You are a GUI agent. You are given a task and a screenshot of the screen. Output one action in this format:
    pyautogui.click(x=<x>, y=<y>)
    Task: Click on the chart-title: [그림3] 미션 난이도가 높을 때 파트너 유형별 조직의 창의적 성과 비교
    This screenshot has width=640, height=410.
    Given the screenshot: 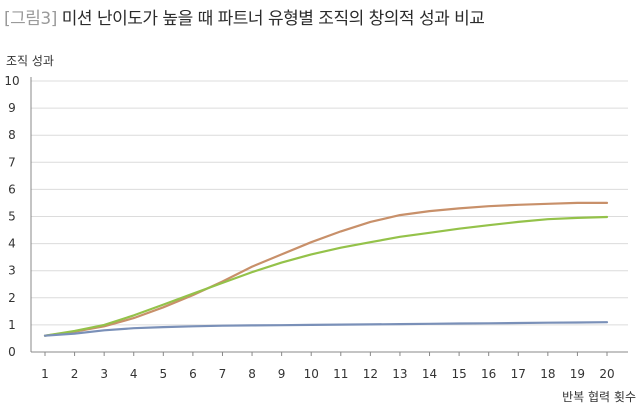 What is the action you would take?
    pyautogui.click(x=244, y=16)
    